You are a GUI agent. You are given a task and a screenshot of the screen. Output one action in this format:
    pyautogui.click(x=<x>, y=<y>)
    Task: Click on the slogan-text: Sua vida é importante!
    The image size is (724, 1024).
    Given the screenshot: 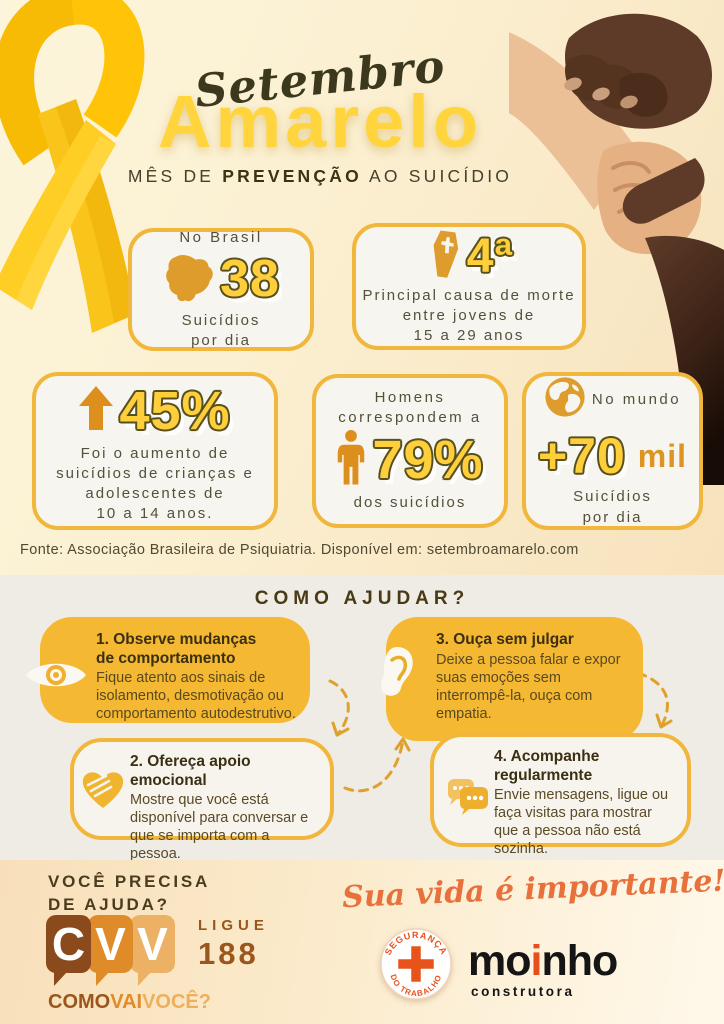 What is the action you would take?
    pyautogui.click(x=532, y=889)
    